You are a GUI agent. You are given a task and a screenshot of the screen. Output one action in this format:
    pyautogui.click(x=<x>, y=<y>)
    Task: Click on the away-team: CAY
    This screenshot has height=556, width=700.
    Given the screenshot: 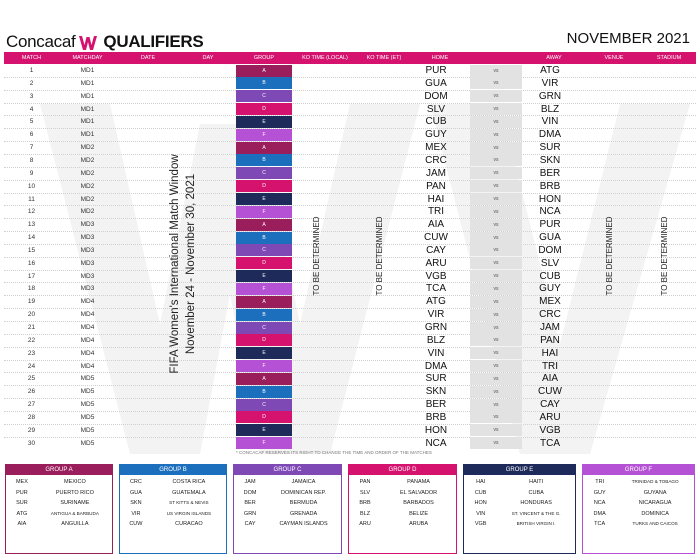 What is the action you would take?
    pyautogui.click(x=550, y=405)
    